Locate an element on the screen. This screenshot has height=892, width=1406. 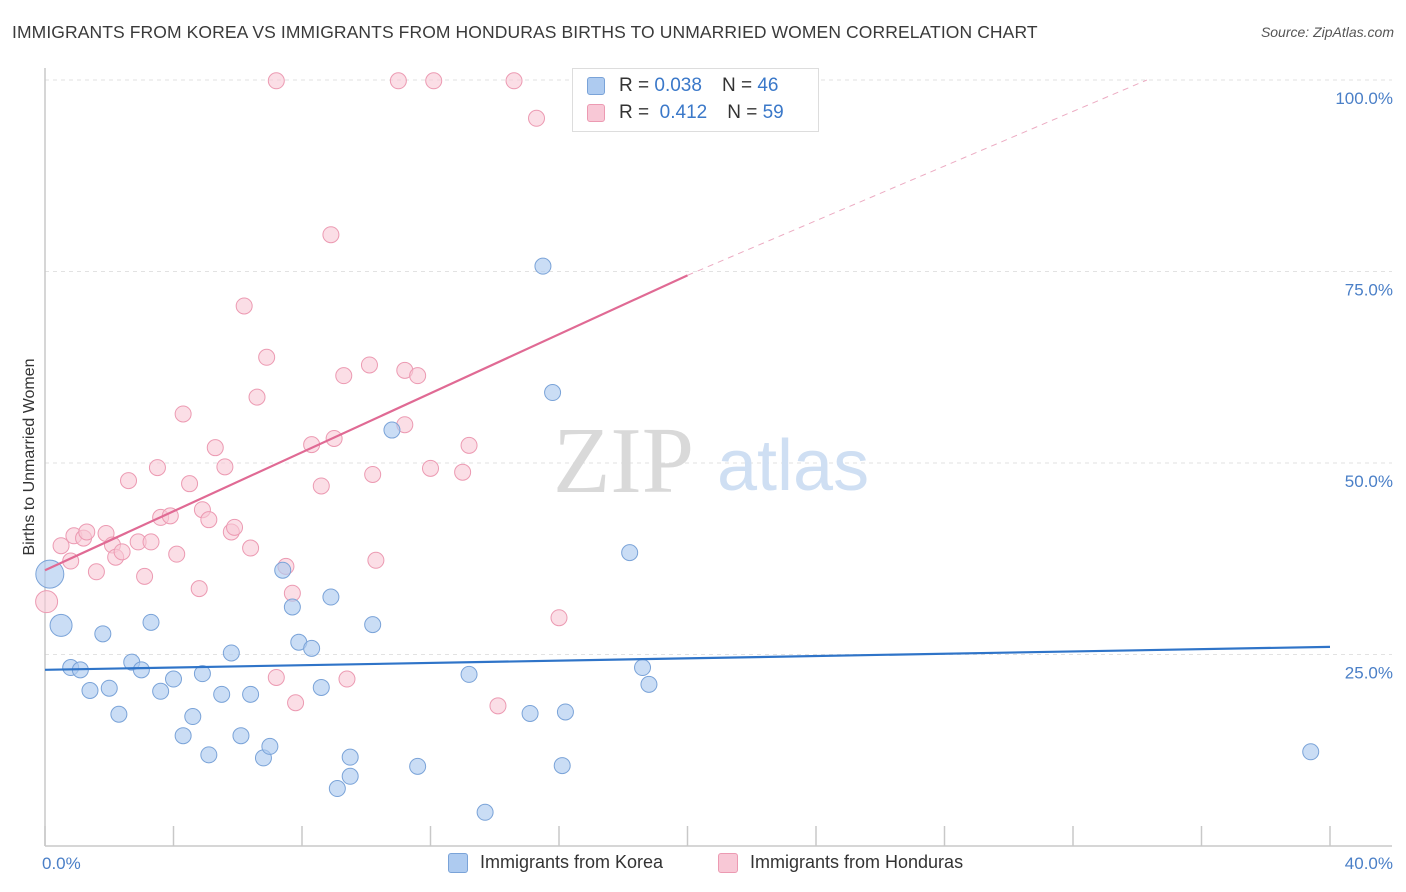
y-tick-label: 50.0% is located at coordinates (1369, 481).